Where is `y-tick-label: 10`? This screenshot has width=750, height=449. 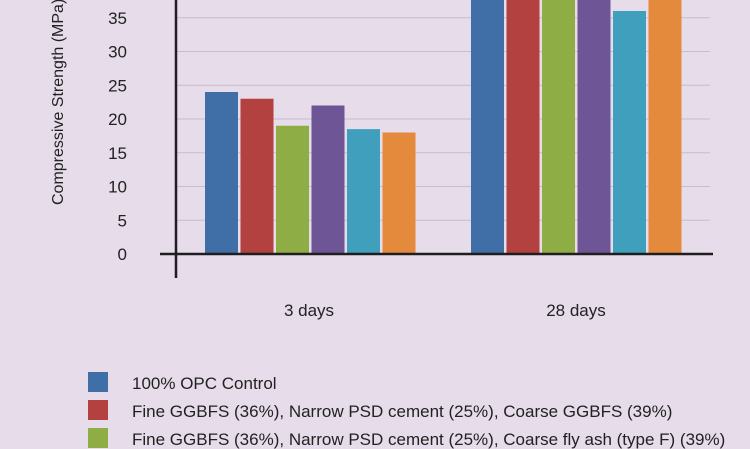
y-tick-label: 10 is located at coordinates (117, 187).